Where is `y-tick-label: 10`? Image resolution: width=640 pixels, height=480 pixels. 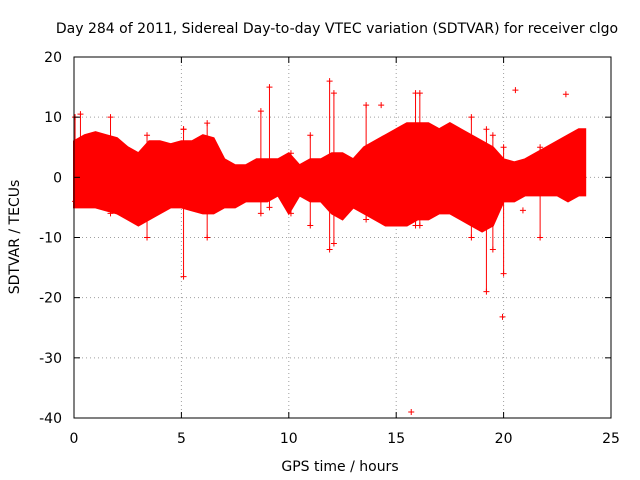
y-tick-label: 10 is located at coordinates (53, 118).